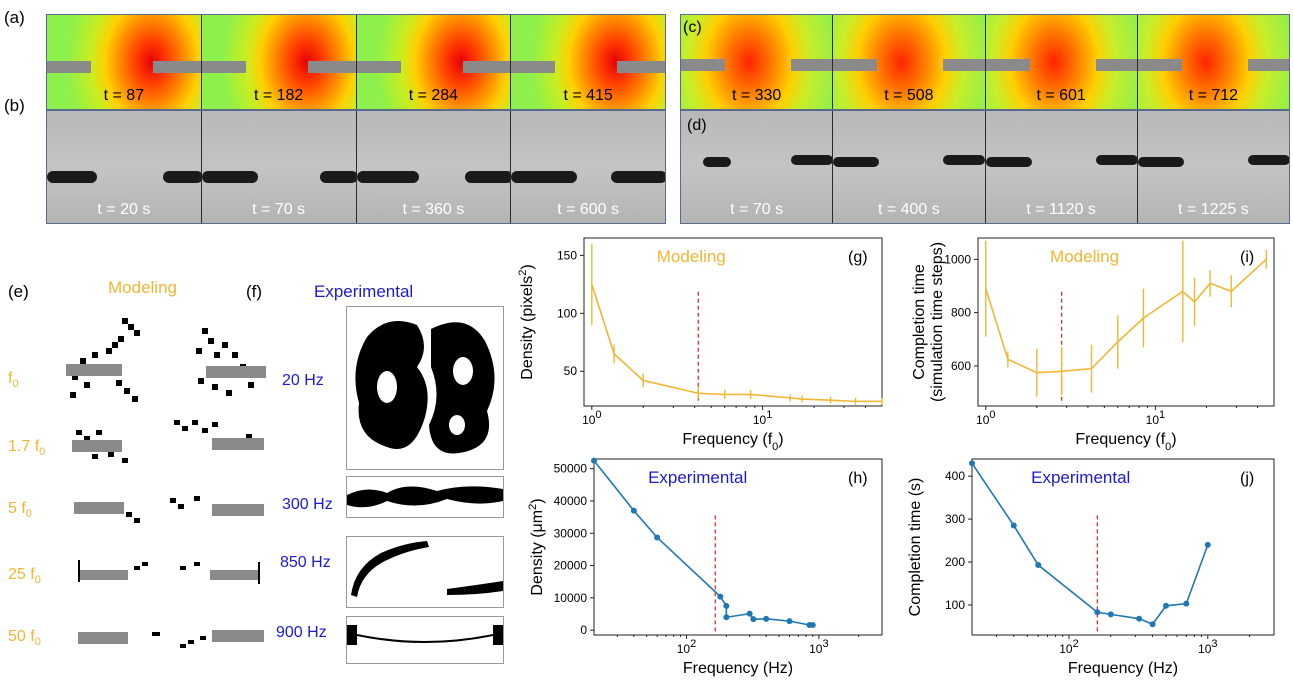 The width and height of the screenshot is (1293, 682). I want to click on y-tick-label: 200, so click(955, 562).